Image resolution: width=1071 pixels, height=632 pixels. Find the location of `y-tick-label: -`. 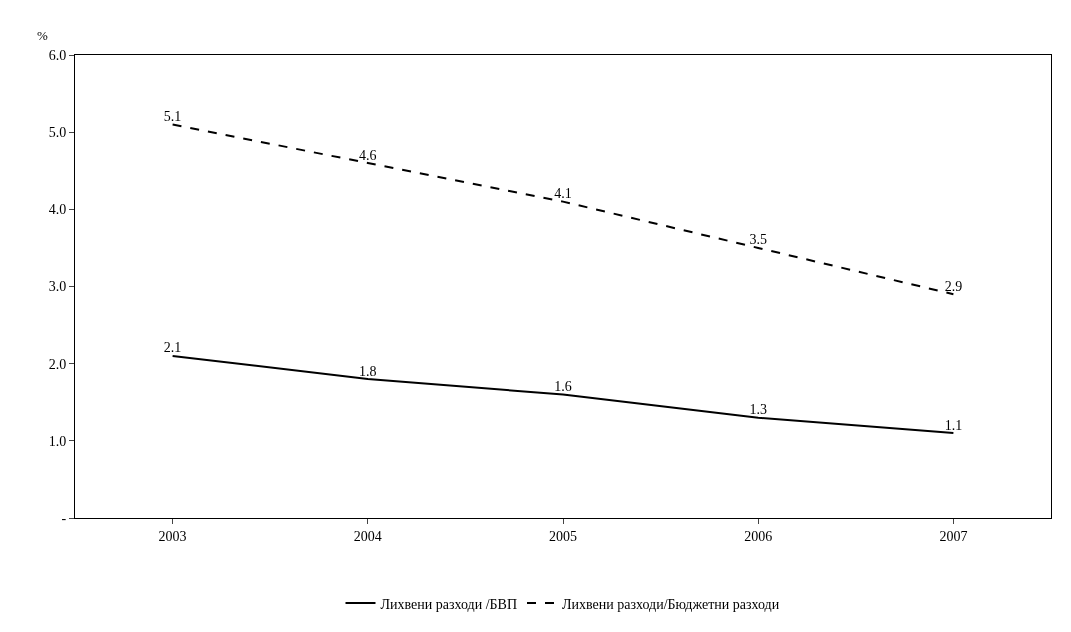

y-tick-label: - is located at coordinates (64, 518).